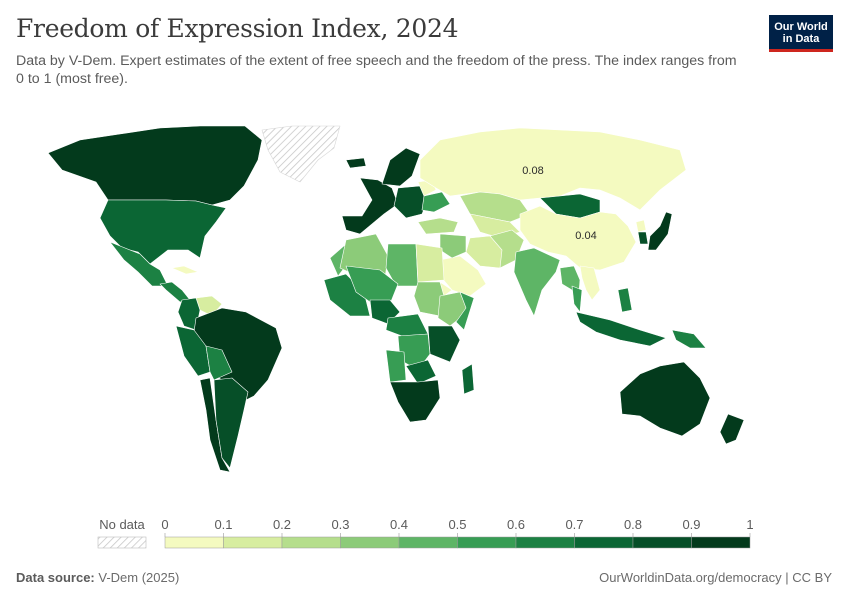 This screenshot has width=850, height=600. What do you see at coordinates (430, 263) in the screenshot?
I see `country-egypt` at bounding box center [430, 263].